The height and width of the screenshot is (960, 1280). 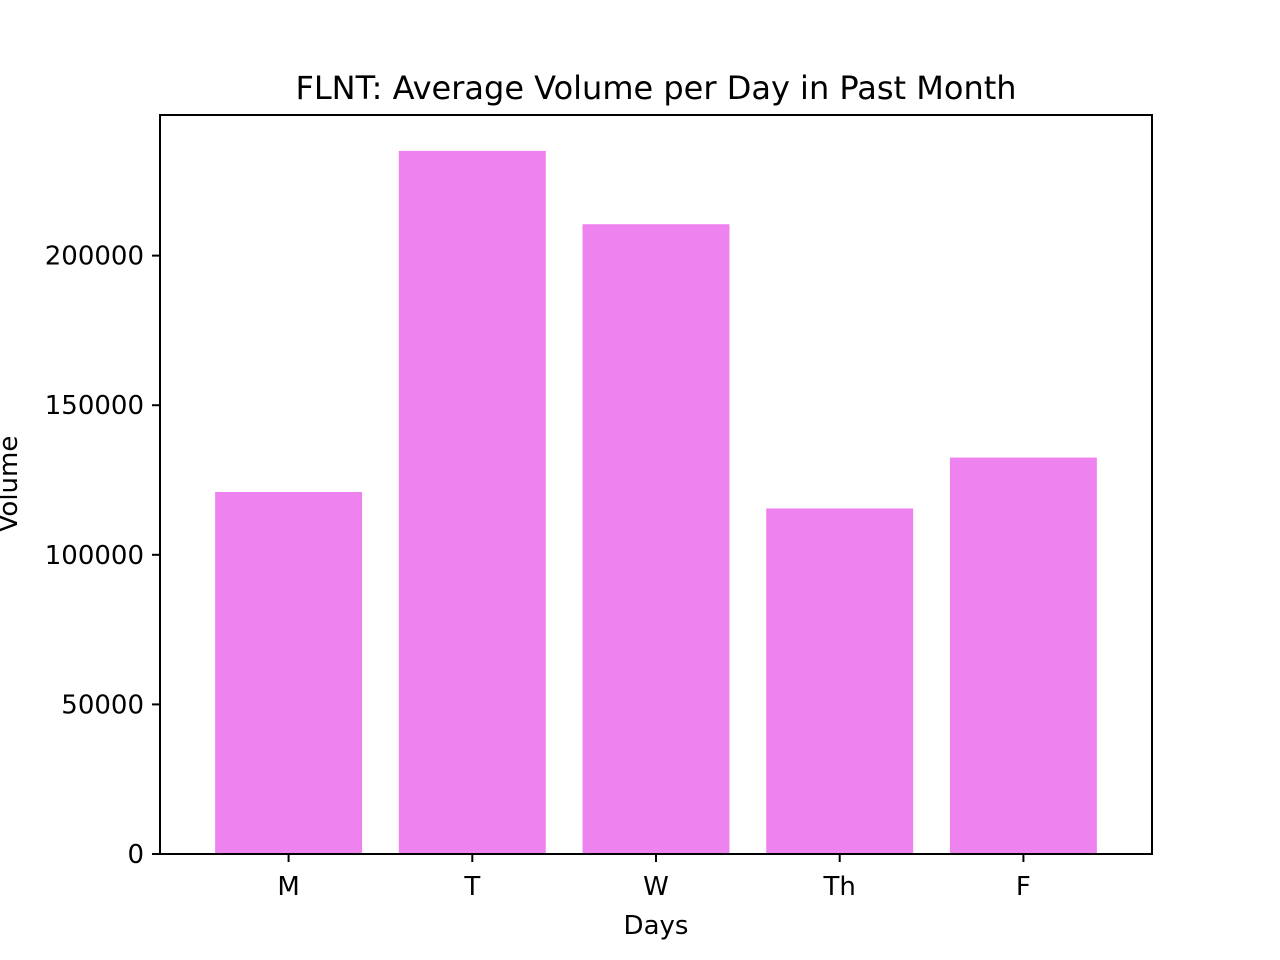 I want to click on bar-t, so click(x=472, y=502).